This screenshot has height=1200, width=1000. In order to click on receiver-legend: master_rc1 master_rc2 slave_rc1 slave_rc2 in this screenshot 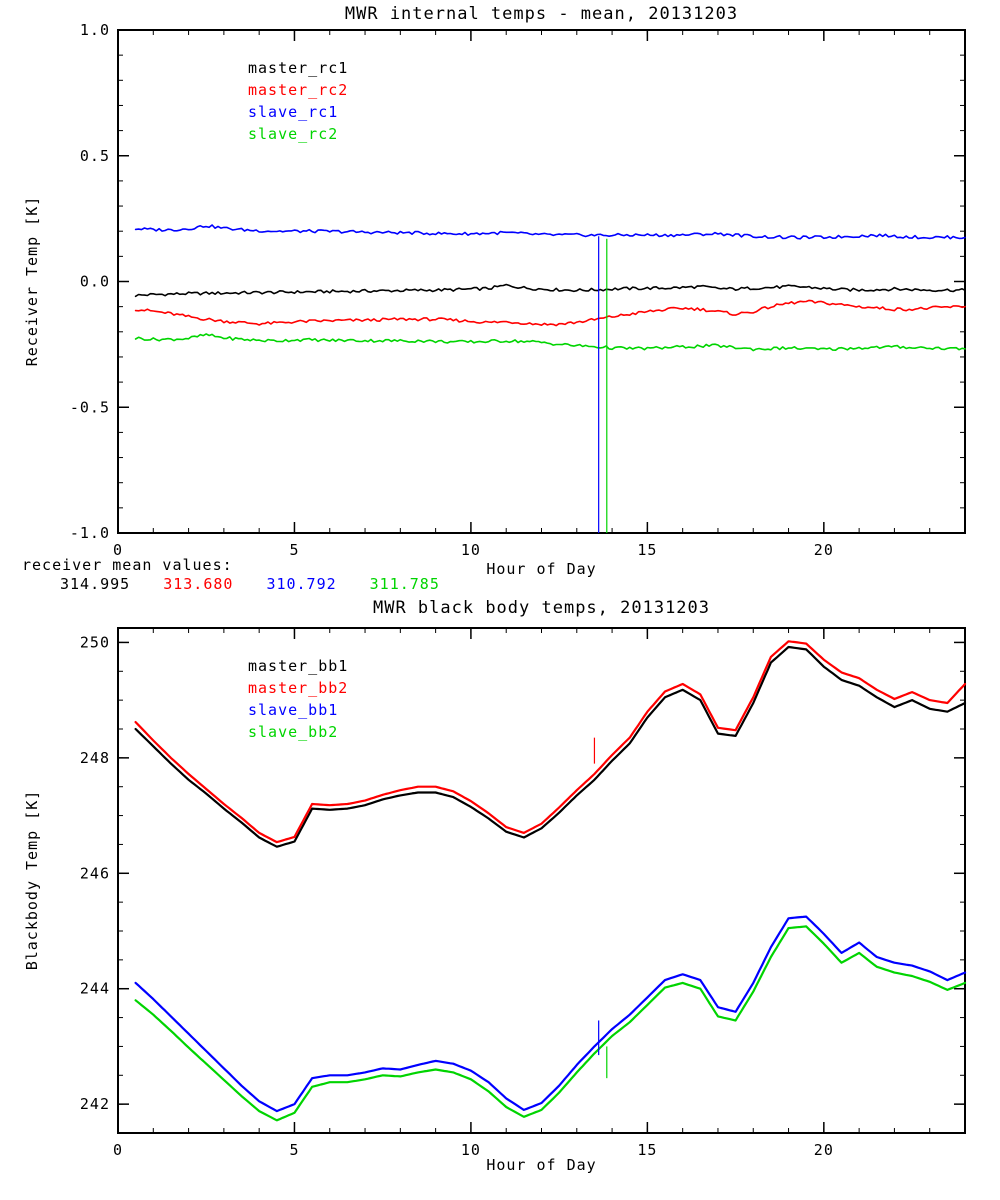, I will do `click(298, 101)`.